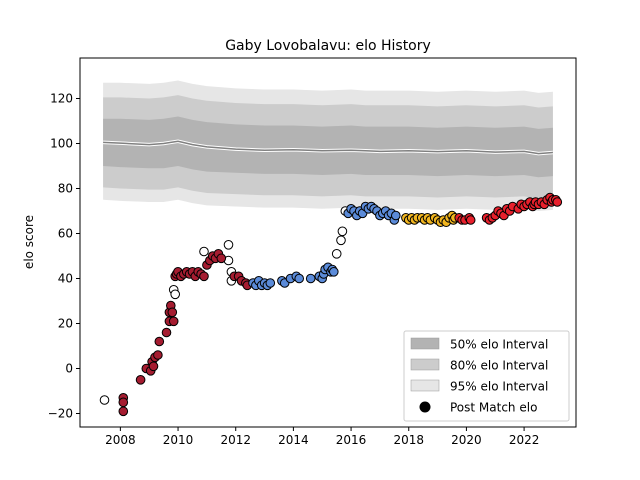 This screenshot has height=480, width=640. What do you see at coordinates (524, 440) in the screenshot?
I see `x-tick-label: 2022` at bounding box center [524, 440].